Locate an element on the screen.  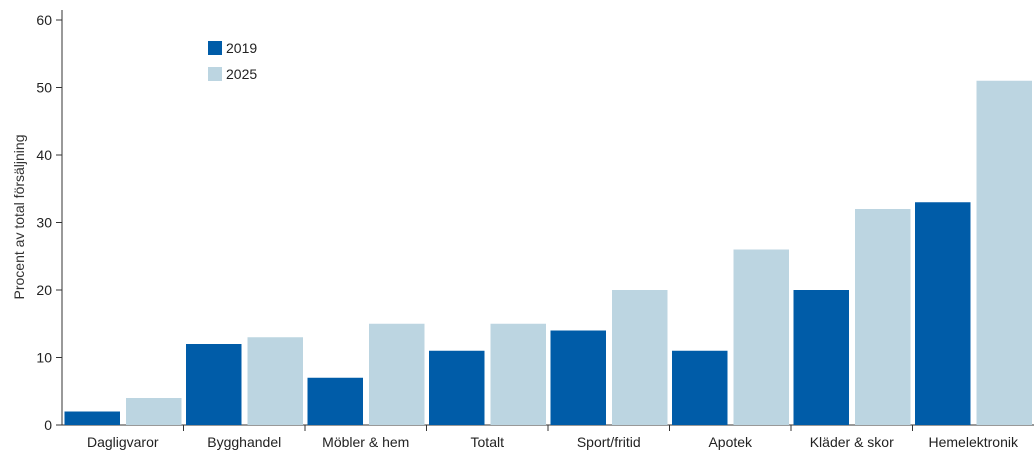
x-tick-label: Hemelektronik is located at coordinates (974, 442).